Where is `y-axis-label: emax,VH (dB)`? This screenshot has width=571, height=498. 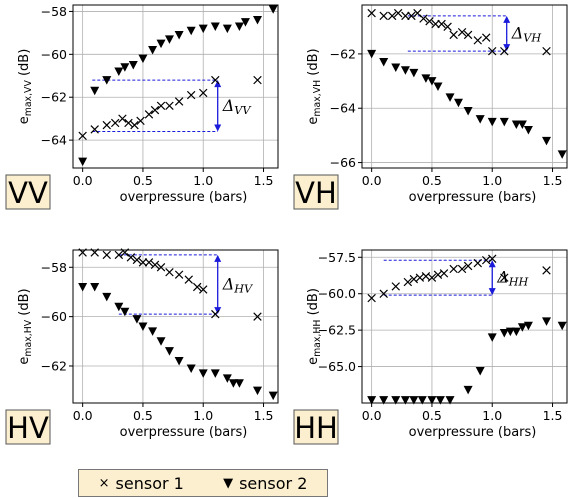
y-axis-label: emax,VH (dB) is located at coordinates (314, 86).